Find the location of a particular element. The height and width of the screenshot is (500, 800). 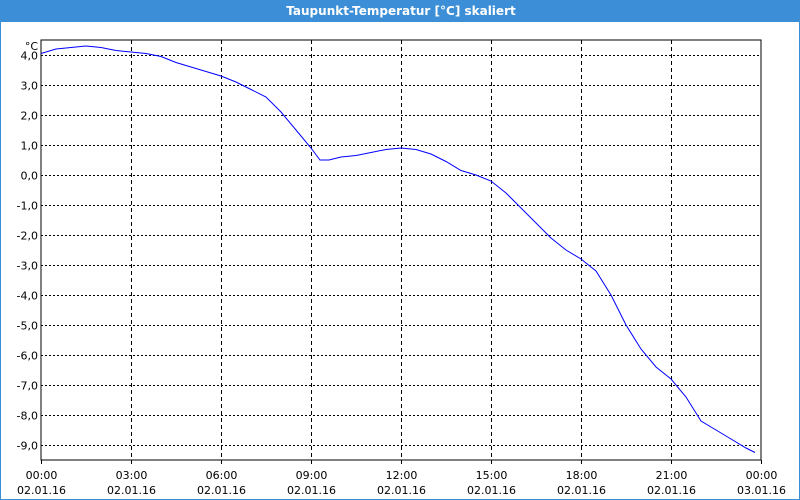

y-tick-label: 2,0 is located at coordinates (30, 116).